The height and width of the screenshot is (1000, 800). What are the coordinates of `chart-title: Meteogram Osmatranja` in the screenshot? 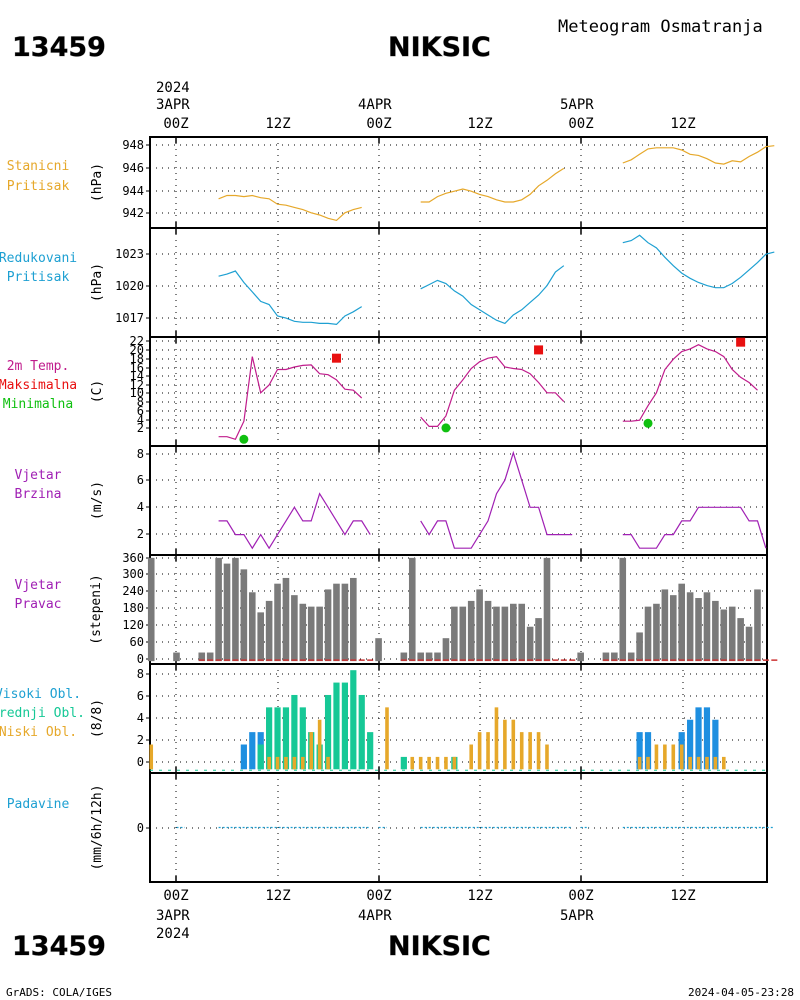 It's located at (660, 27).